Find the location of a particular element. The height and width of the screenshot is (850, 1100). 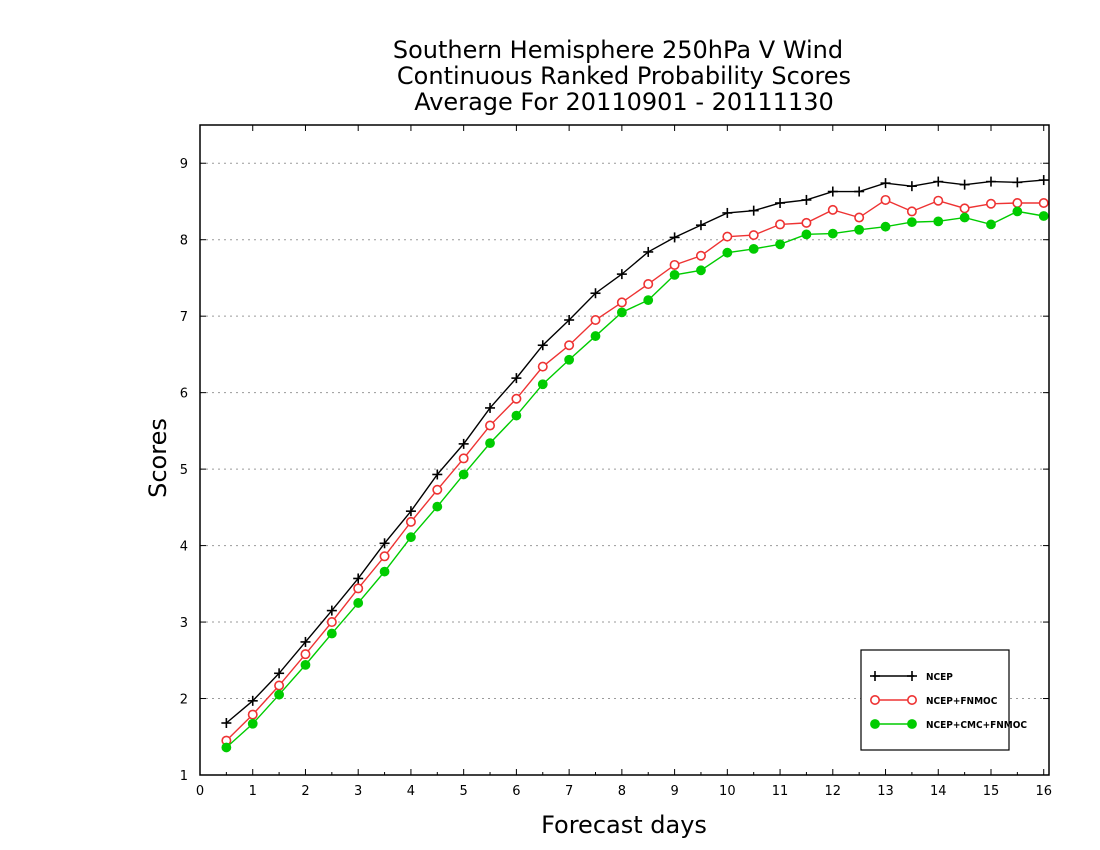

legend-label: NCEP is located at coordinates (939, 677).